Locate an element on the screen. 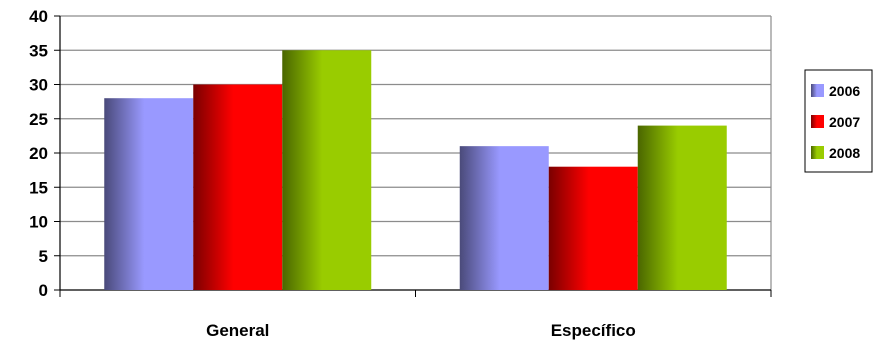  legend: 2006 2007 2008 is located at coordinates (838, 121).